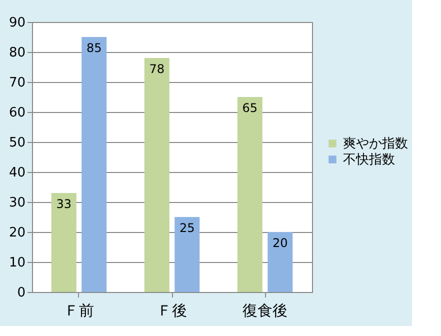  I want to click on y-tick-label: 20, so click(17, 233).